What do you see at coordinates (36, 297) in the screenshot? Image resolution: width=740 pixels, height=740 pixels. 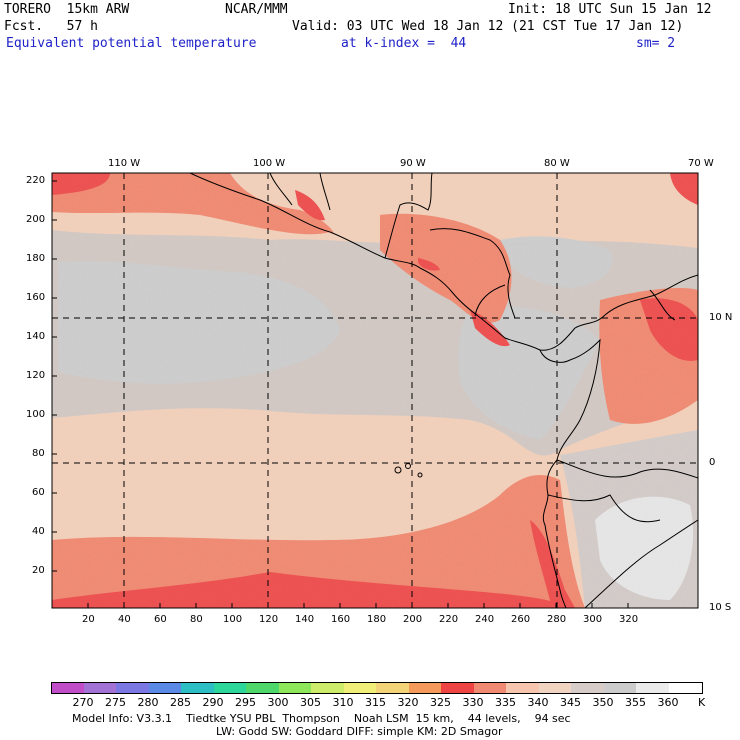 I see `y-tick-label: 160` at bounding box center [36, 297].